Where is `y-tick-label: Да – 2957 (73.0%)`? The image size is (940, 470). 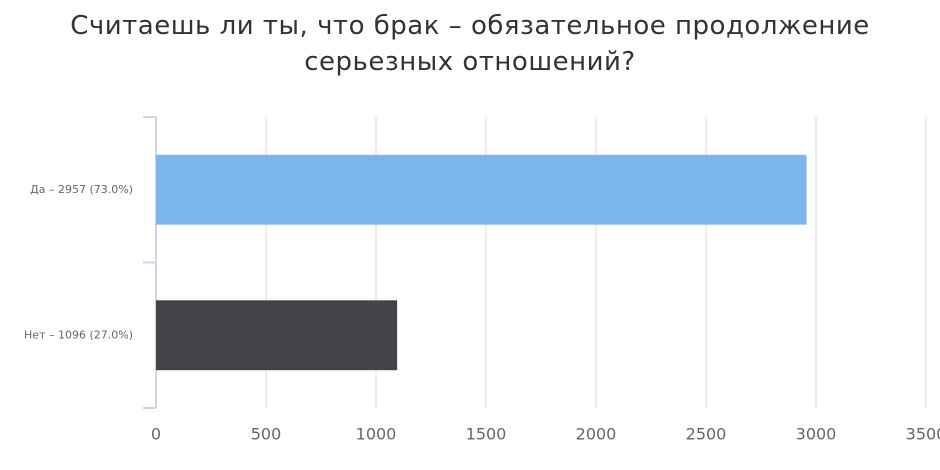 y-tick-label: Да – 2957 (73.0%) is located at coordinates (81, 189).